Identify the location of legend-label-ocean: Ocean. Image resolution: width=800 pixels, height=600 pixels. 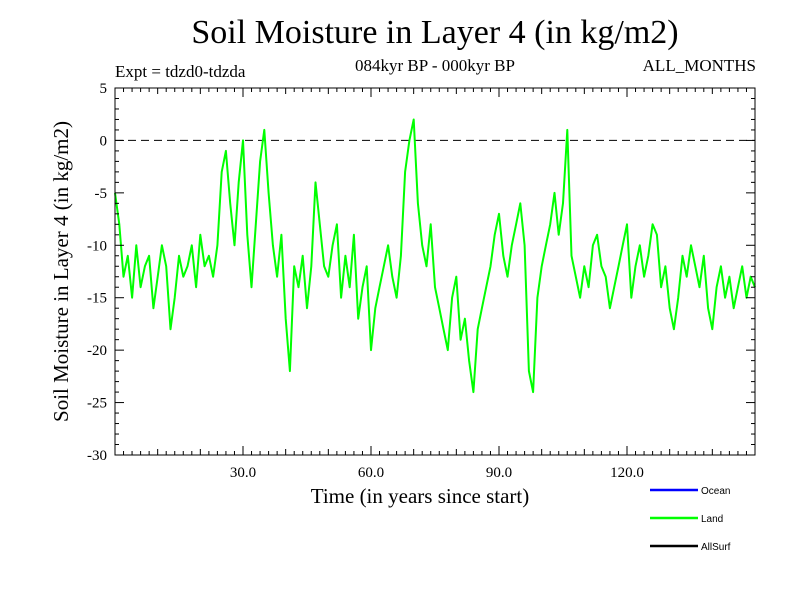
(715, 491).